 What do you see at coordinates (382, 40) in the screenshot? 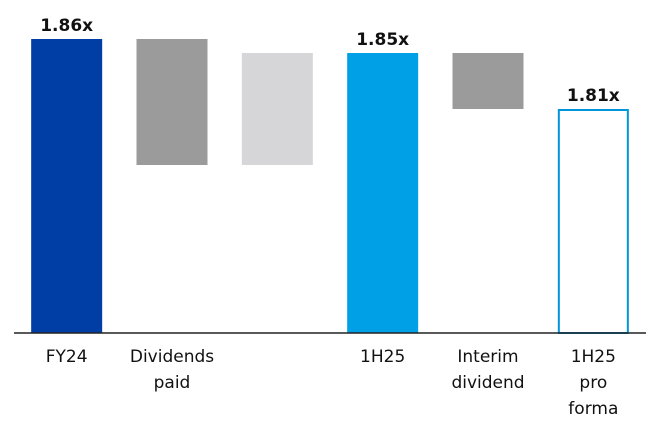
I see `value-label: 1.85x` at bounding box center [382, 40].